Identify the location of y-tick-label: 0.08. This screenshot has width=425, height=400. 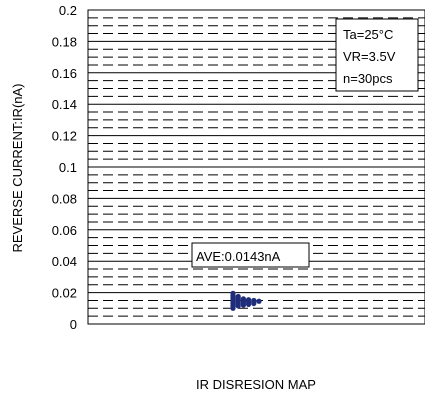
(64, 198).